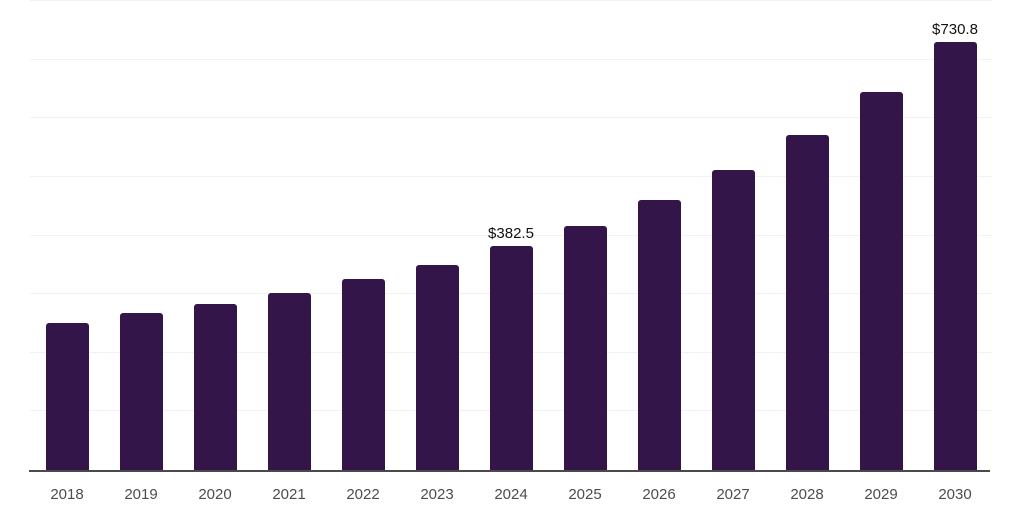 This screenshot has height=512, width=1024. I want to click on bar-slot-2020, so click(215, 235).